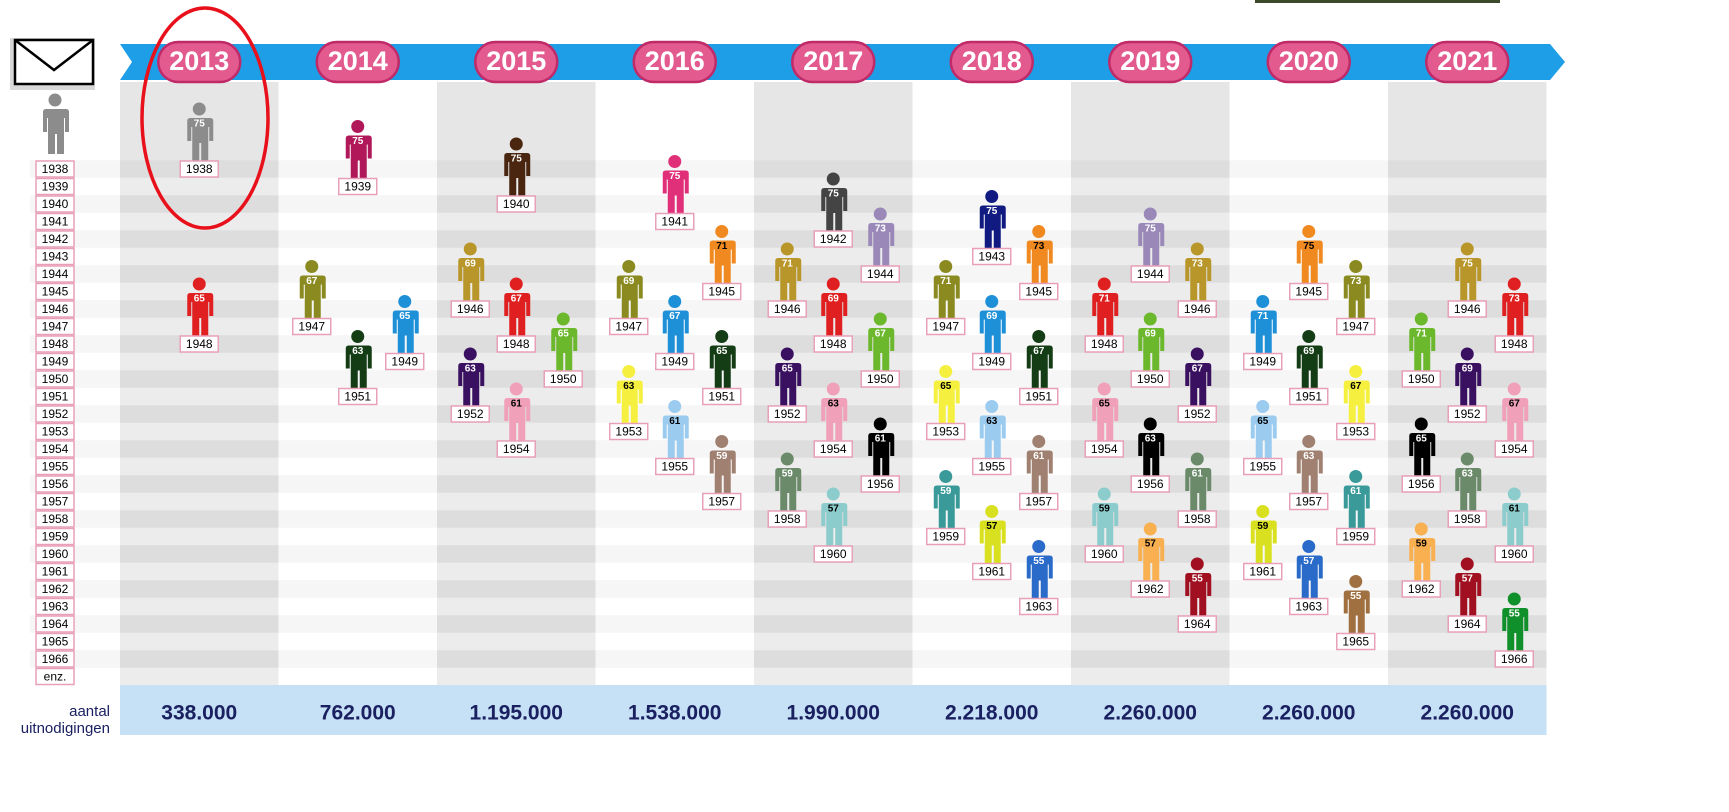  Describe the element at coordinates (55, 187) in the screenshot. I see `row-label: 1939` at that location.